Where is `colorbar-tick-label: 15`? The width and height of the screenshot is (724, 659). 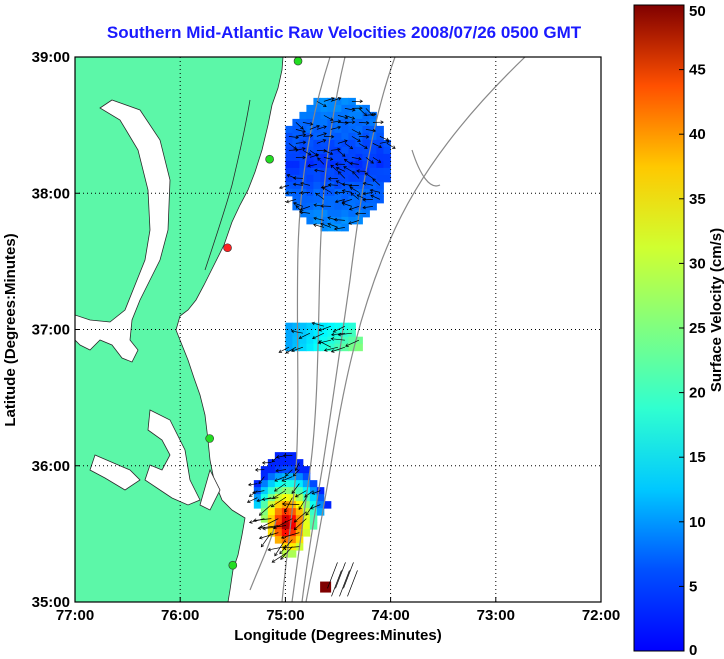 colorbar-tick-label: 15 is located at coordinates (697, 457).